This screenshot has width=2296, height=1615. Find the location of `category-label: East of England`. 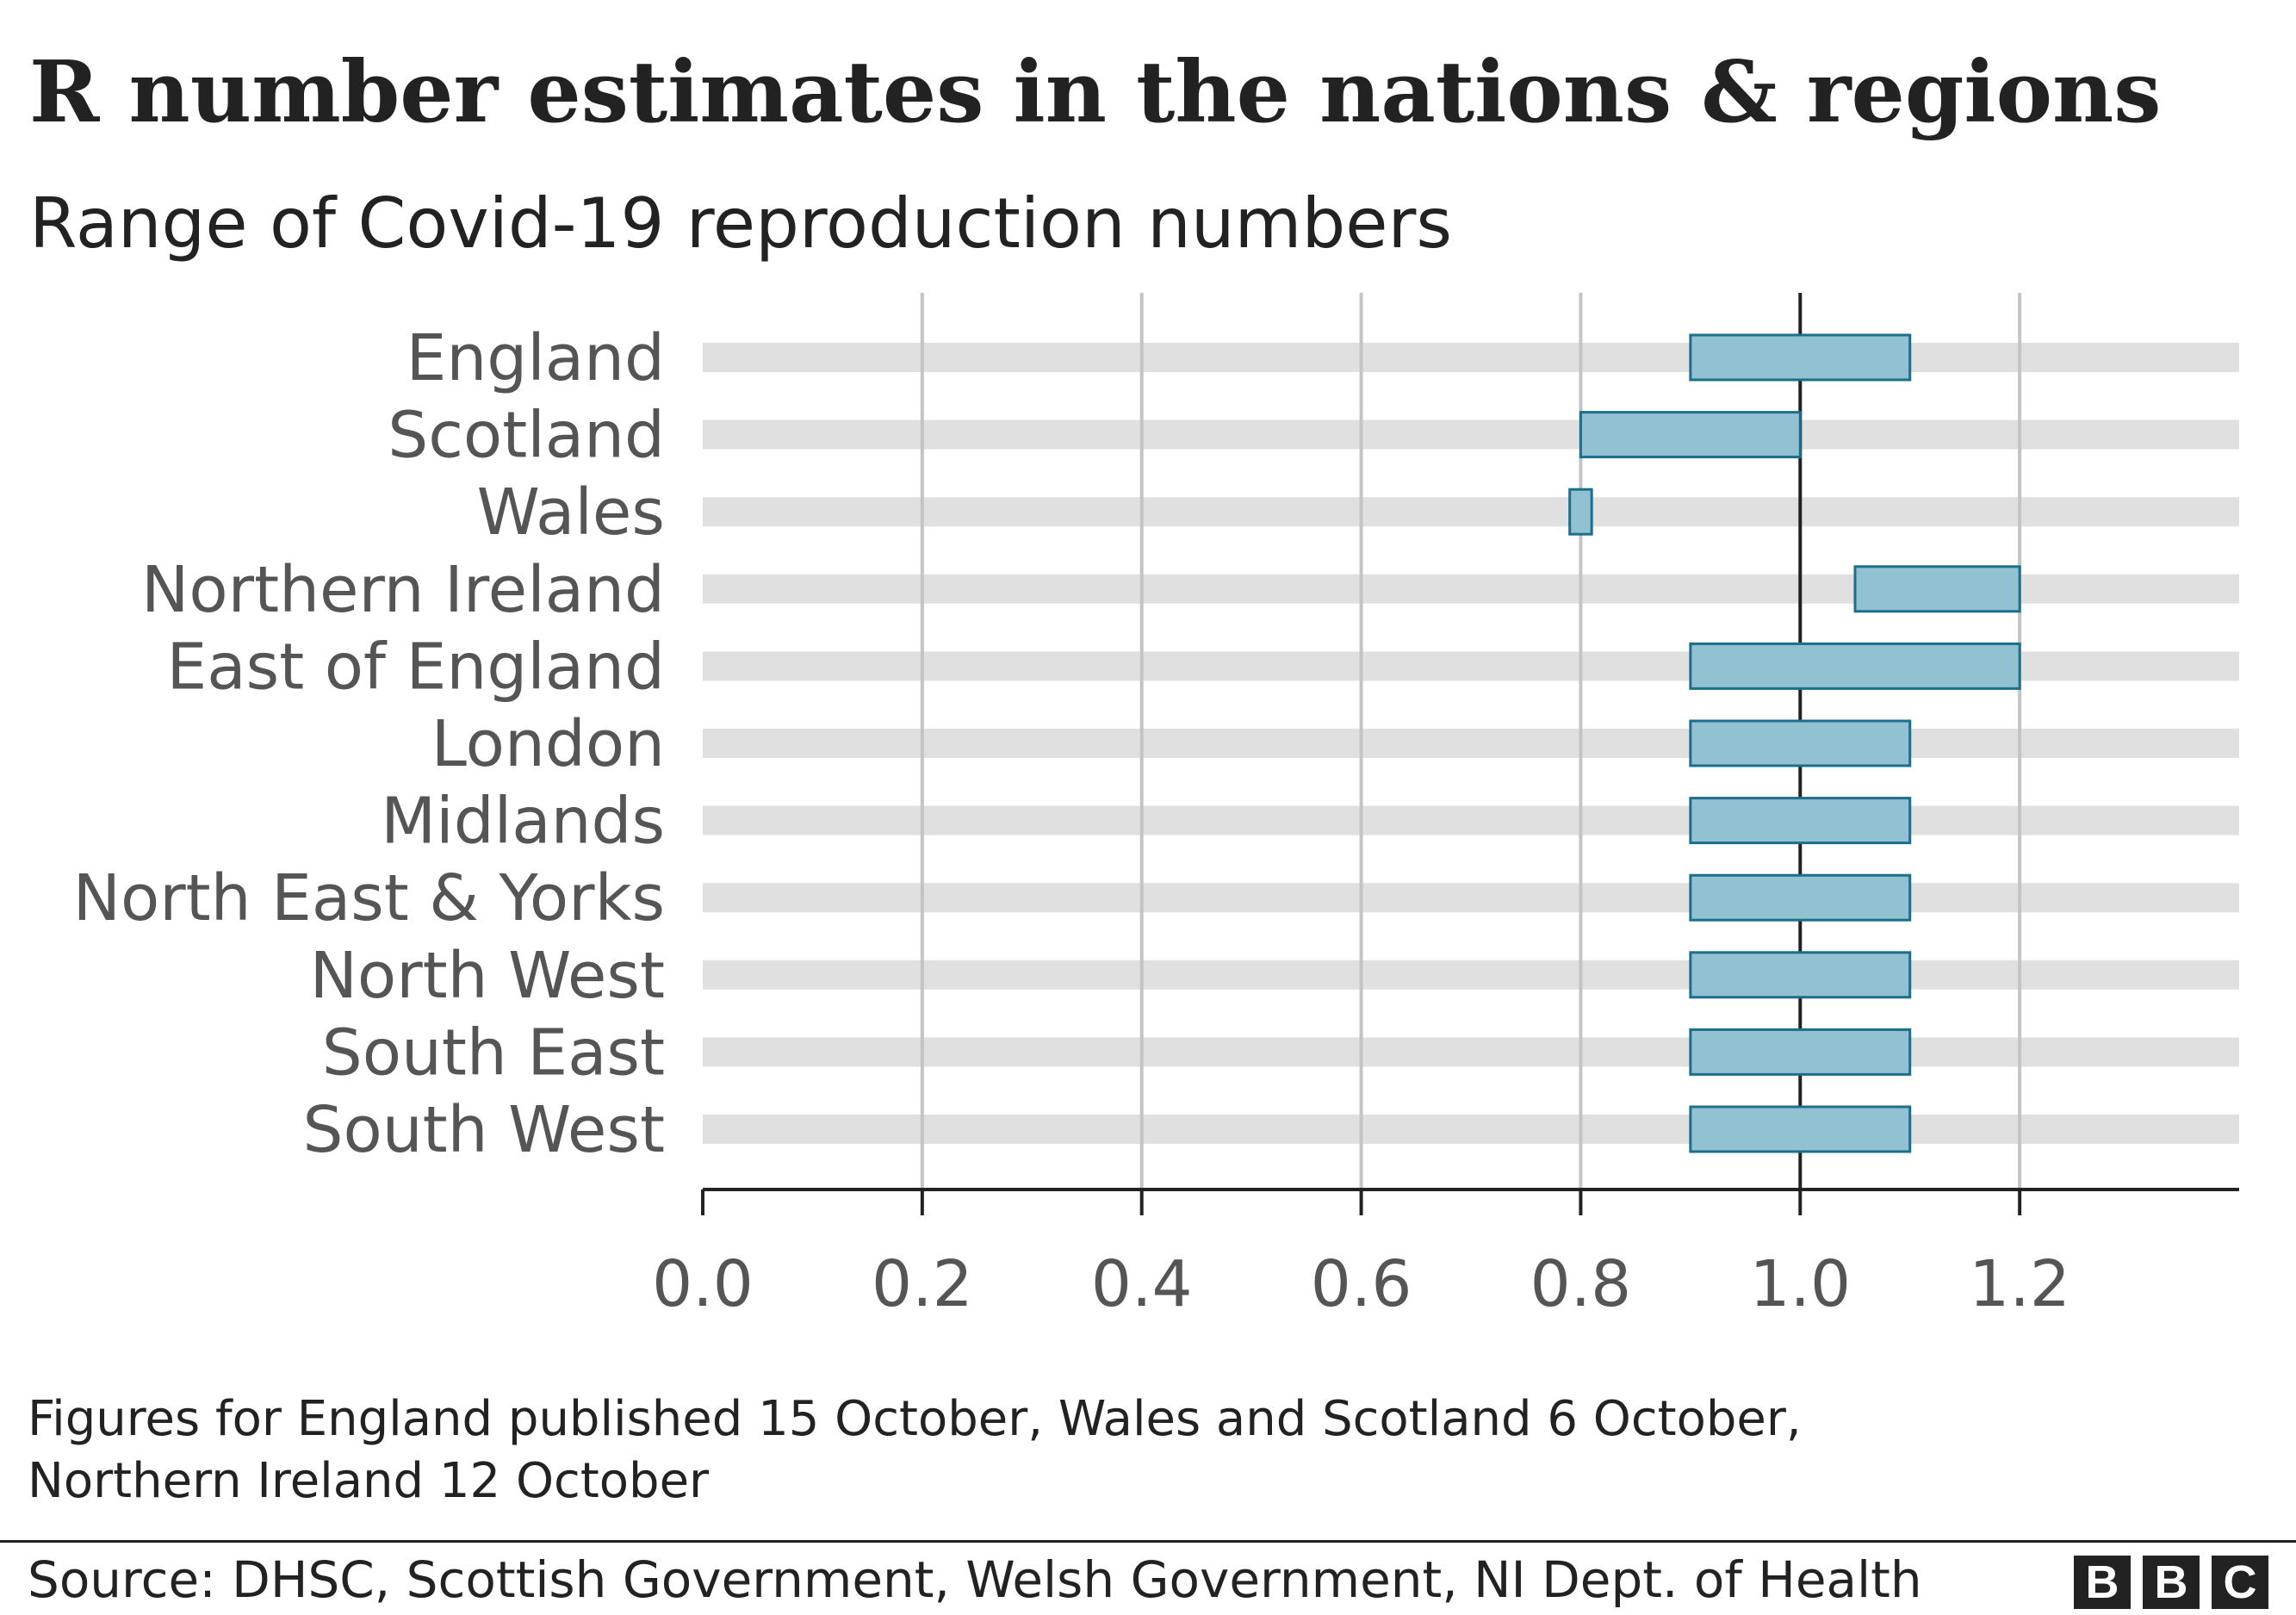

category-label: East of England is located at coordinates (416, 667).